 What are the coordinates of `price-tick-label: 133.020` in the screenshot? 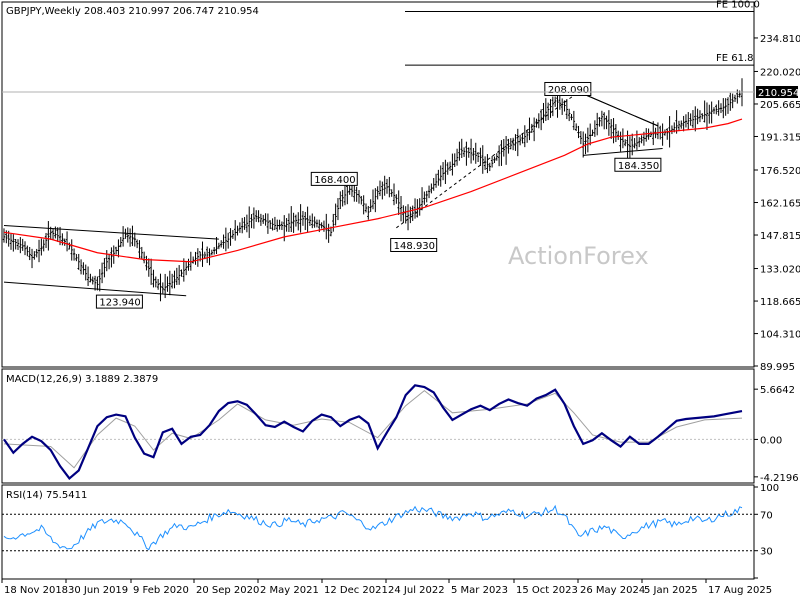 It's located at (780, 270).